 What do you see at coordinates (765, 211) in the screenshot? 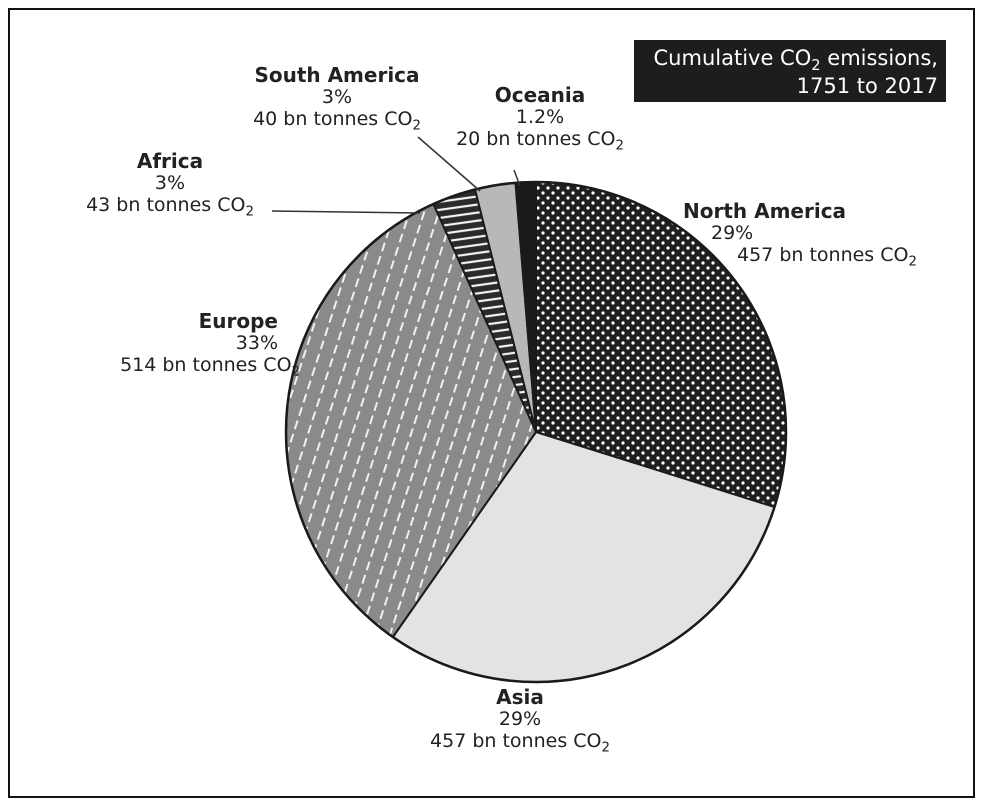
I see `slice-name: North America` at bounding box center [765, 211].